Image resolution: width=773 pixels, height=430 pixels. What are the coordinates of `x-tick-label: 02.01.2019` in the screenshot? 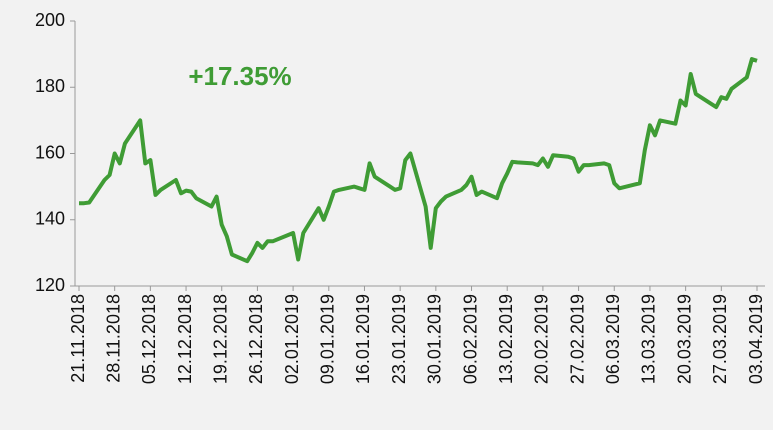 It's located at (292, 339).